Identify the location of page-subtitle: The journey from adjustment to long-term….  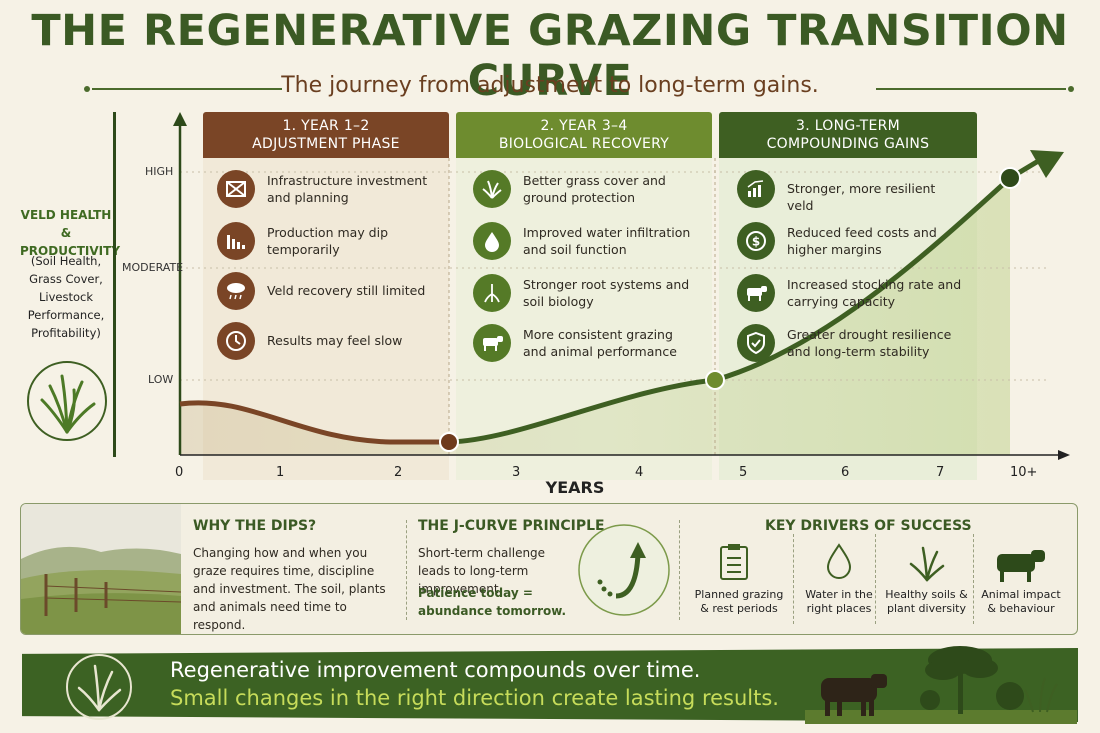
(550, 85).